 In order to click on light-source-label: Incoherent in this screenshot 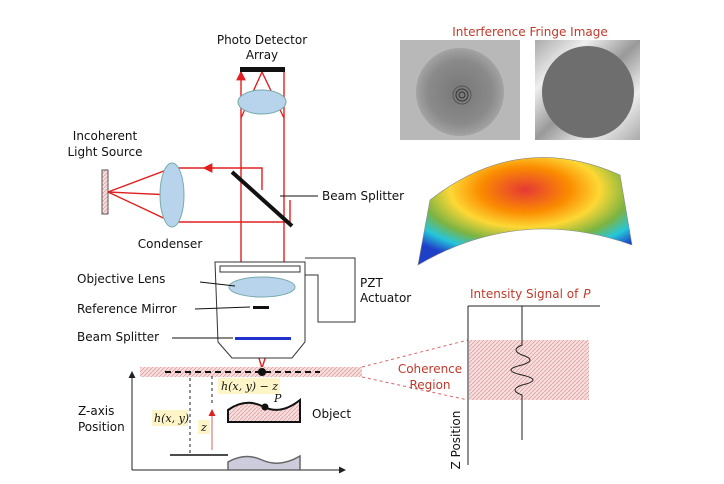, I will do `click(105, 136)`.